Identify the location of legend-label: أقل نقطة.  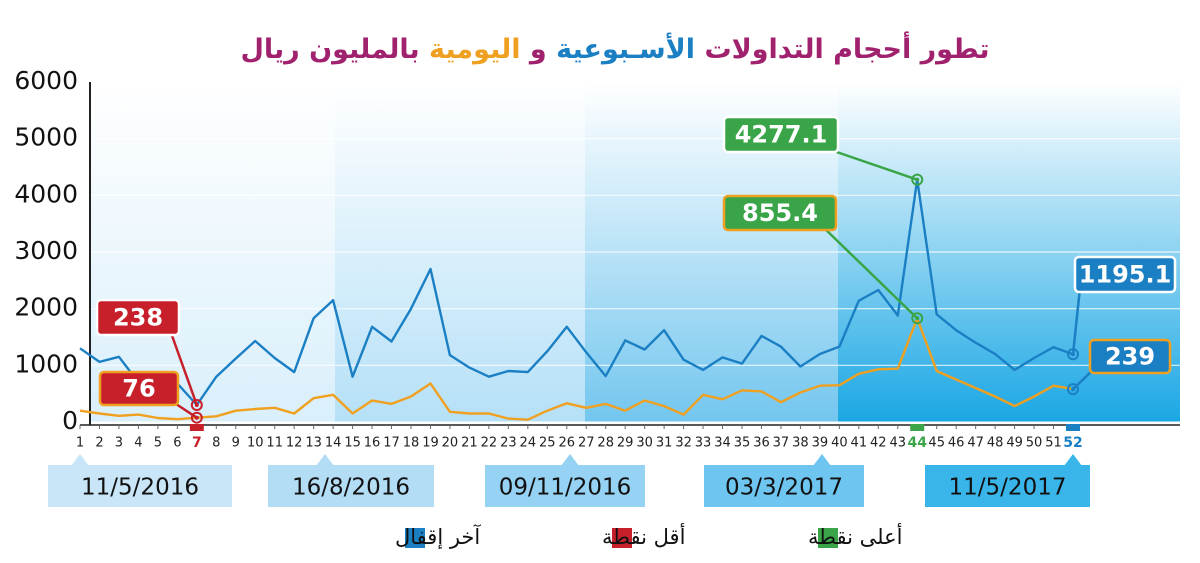
(643, 536).